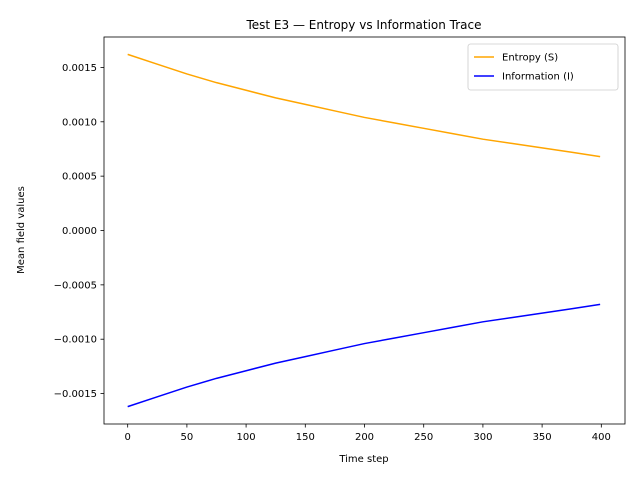 Image resolution: width=640 pixels, height=480 pixels. I want to click on legend-box, so click(543, 67).